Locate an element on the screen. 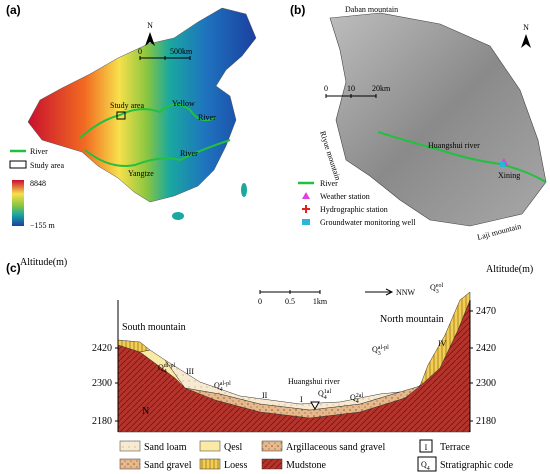 This screenshot has width=550, height=474. study-area-box is located at coordinates (121, 115).